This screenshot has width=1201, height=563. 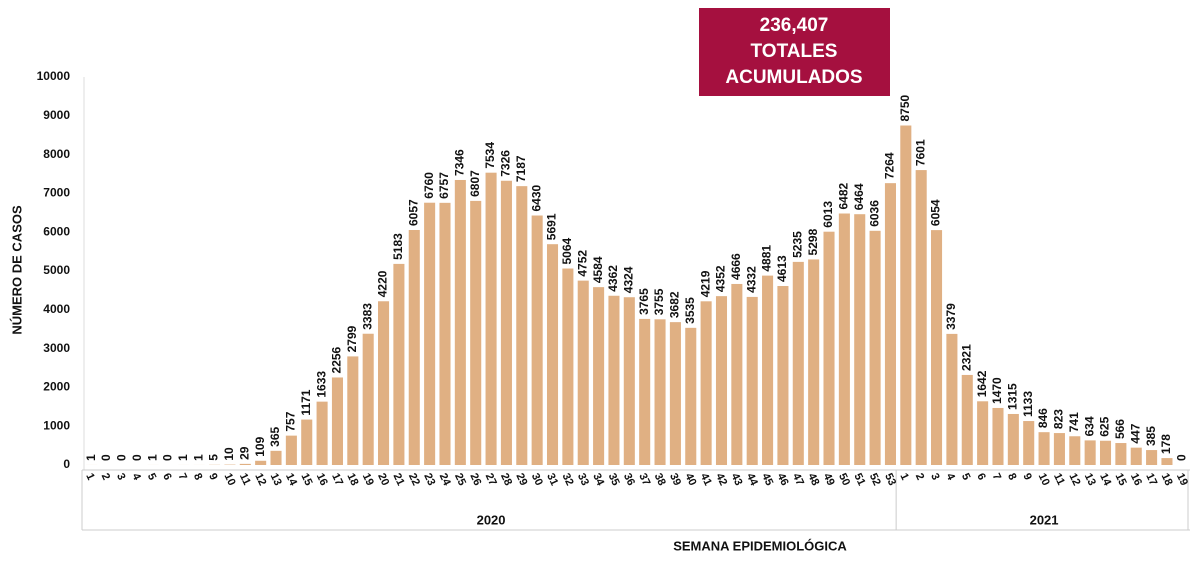 I want to click on x-tick-label: 4, so click(x=136, y=476).